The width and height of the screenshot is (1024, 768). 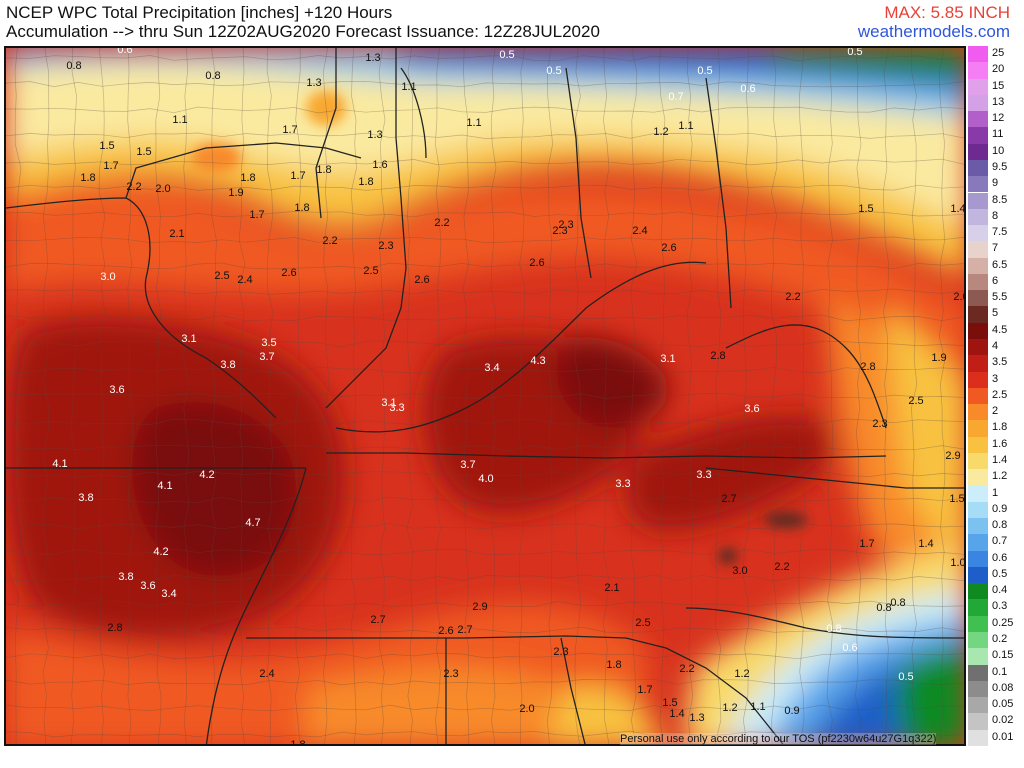 I want to click on legend-label: 0.5, so click(x=1000, y=573).